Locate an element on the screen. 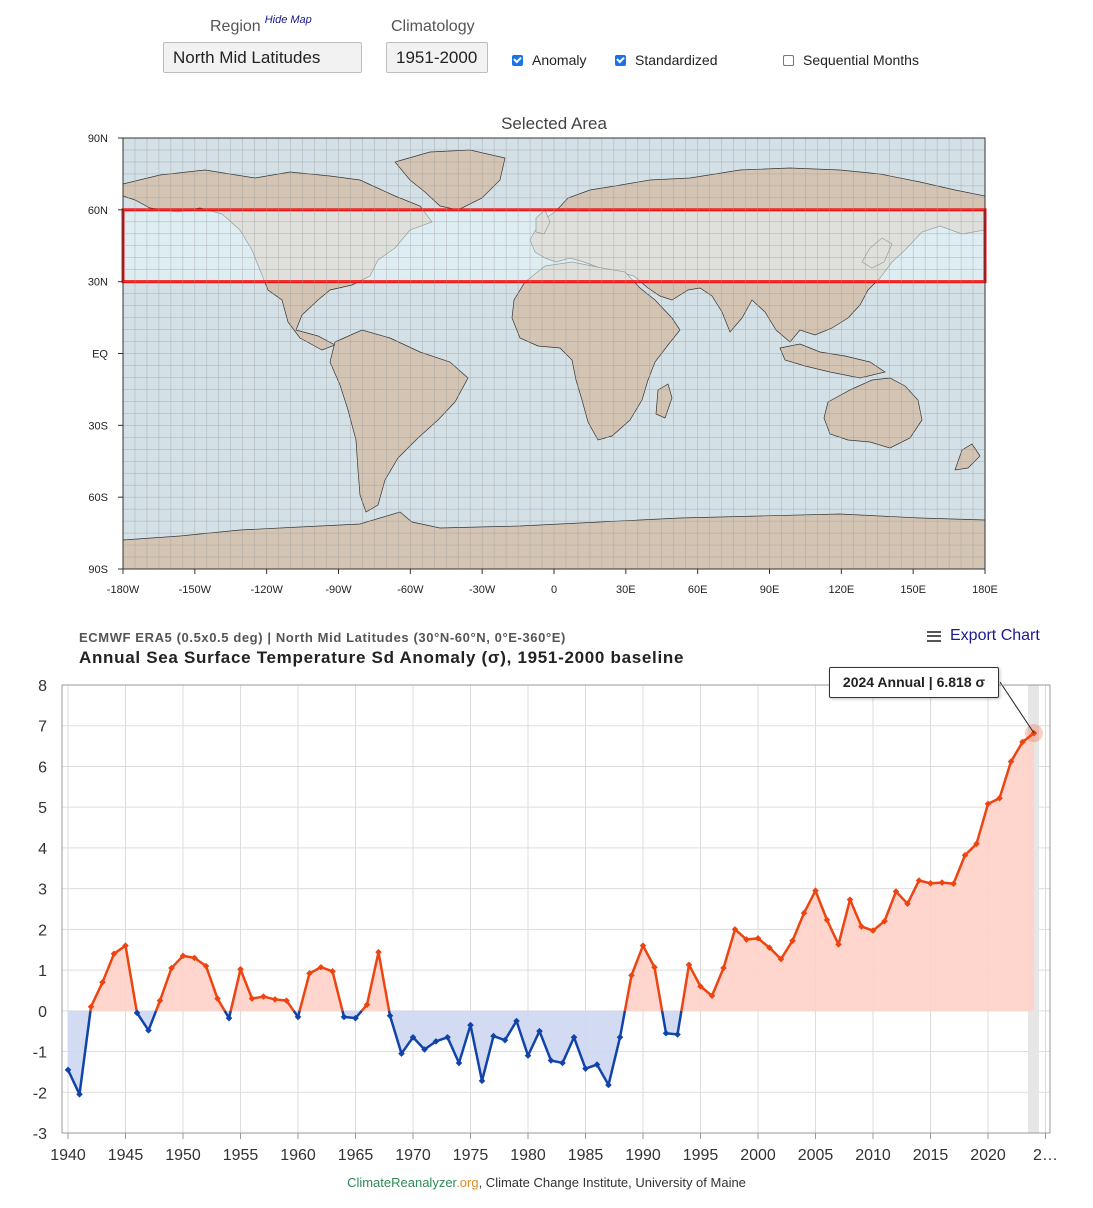  data-point-1963 is located at coordinates (332, 971).